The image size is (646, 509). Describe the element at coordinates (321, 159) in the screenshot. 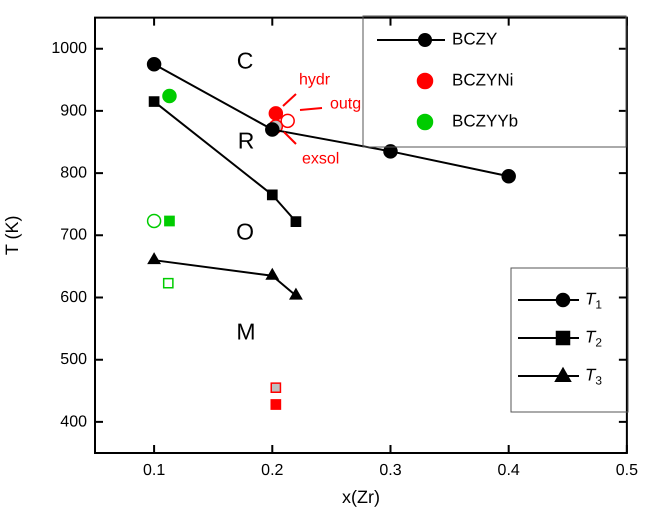

I see `annotation: exsol` at that location.